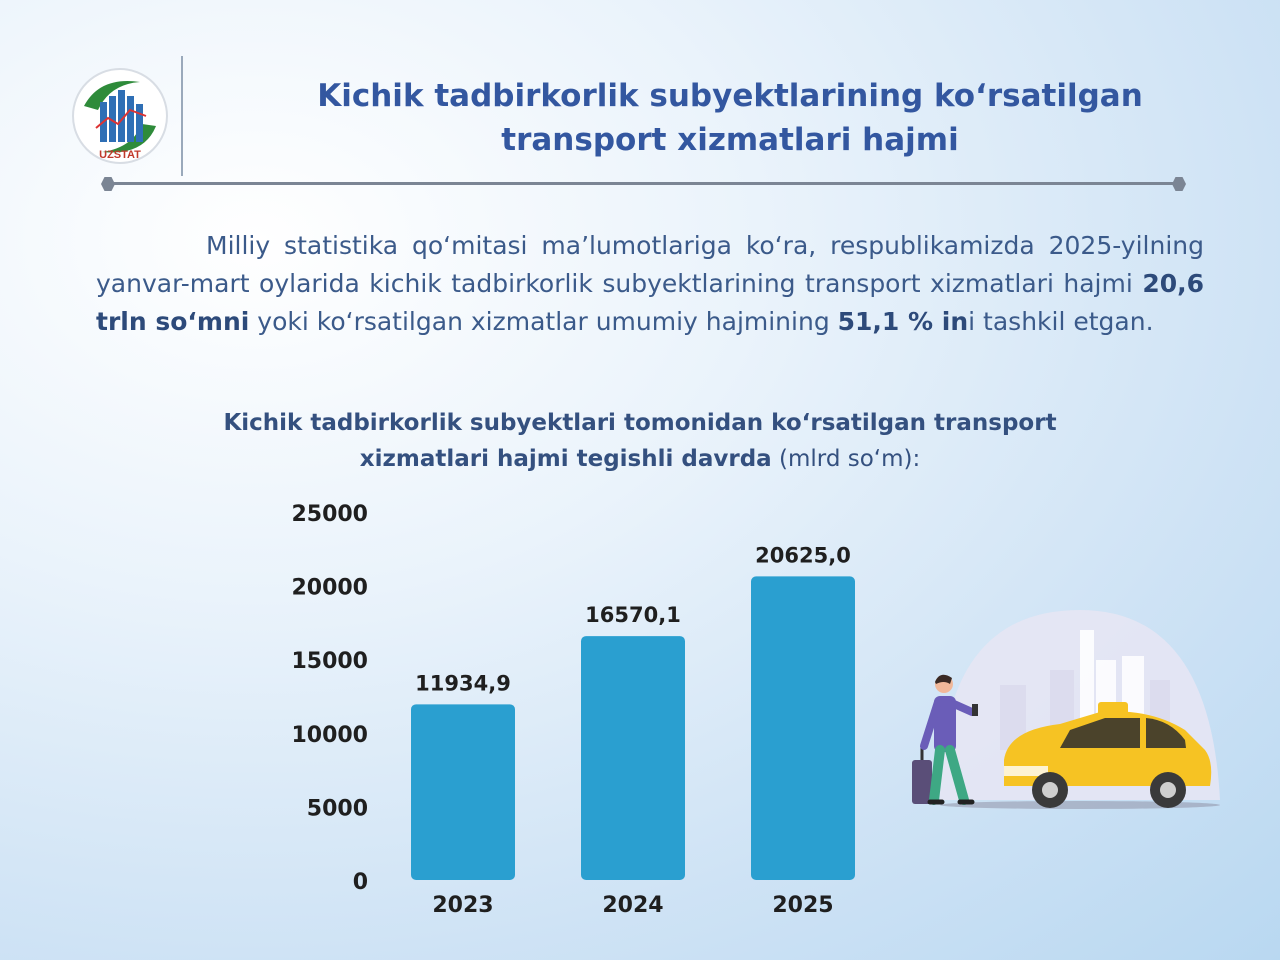 The image size is (1280, 960). What do you see at coordinates (632, 905) in the screenshot?
I see `x-tick-label: 2024` at bounding box center [632, 905].